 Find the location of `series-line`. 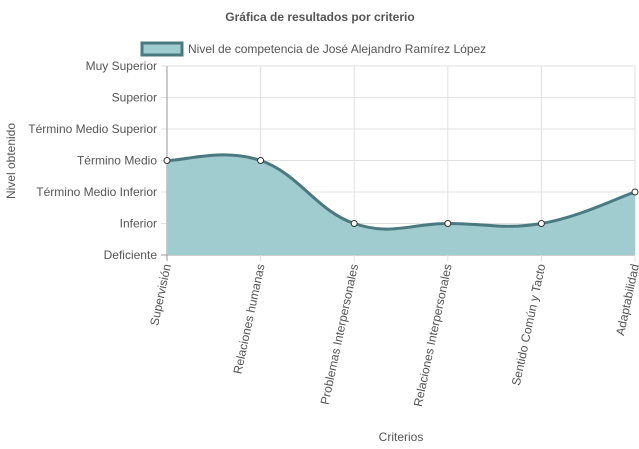

series-line is located at coordinates (401, 192).